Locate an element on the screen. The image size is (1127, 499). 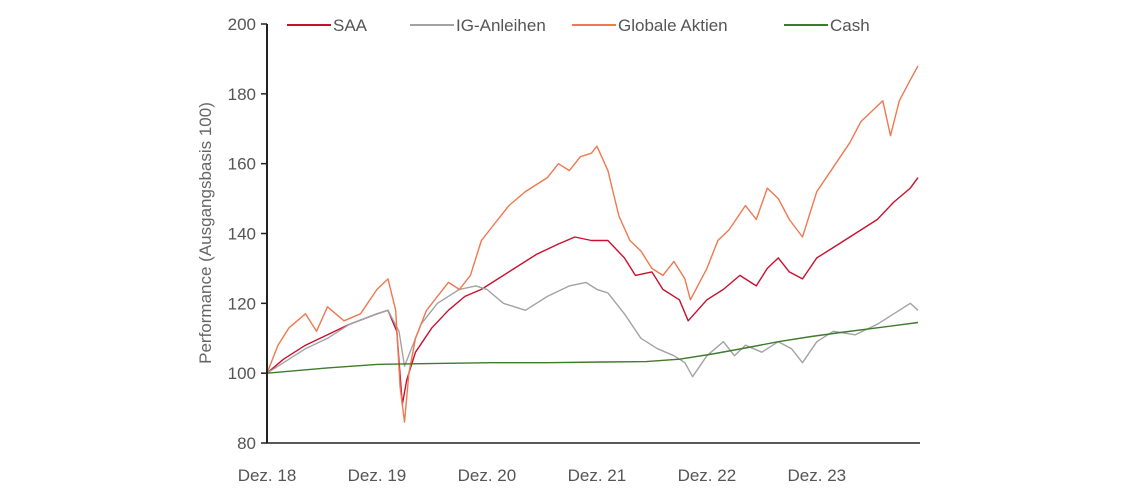
y-ticks: 80 100 120 140 160 180 200 is located at coordinates (247, 234).